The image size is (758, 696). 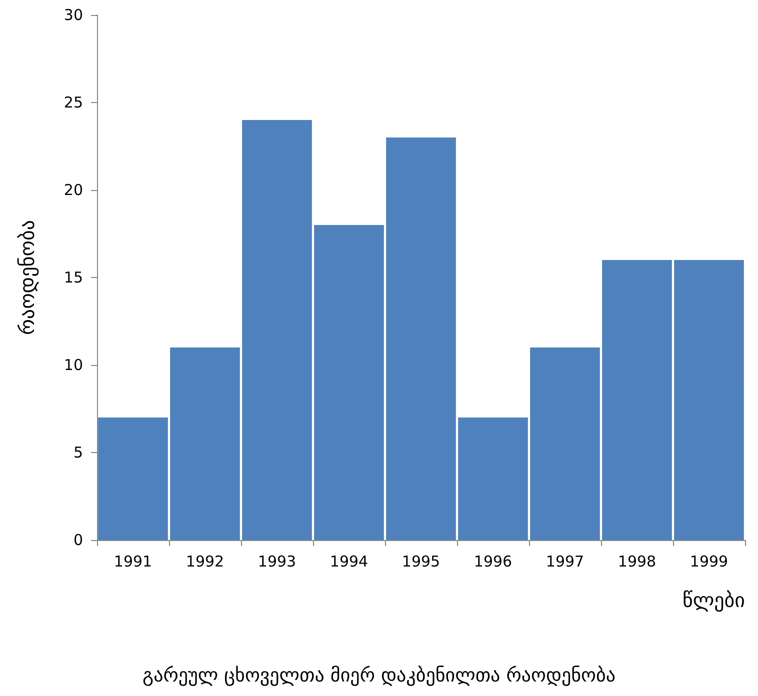 I want to click on x-tick-label: 1991, so click(x=133, y=561).